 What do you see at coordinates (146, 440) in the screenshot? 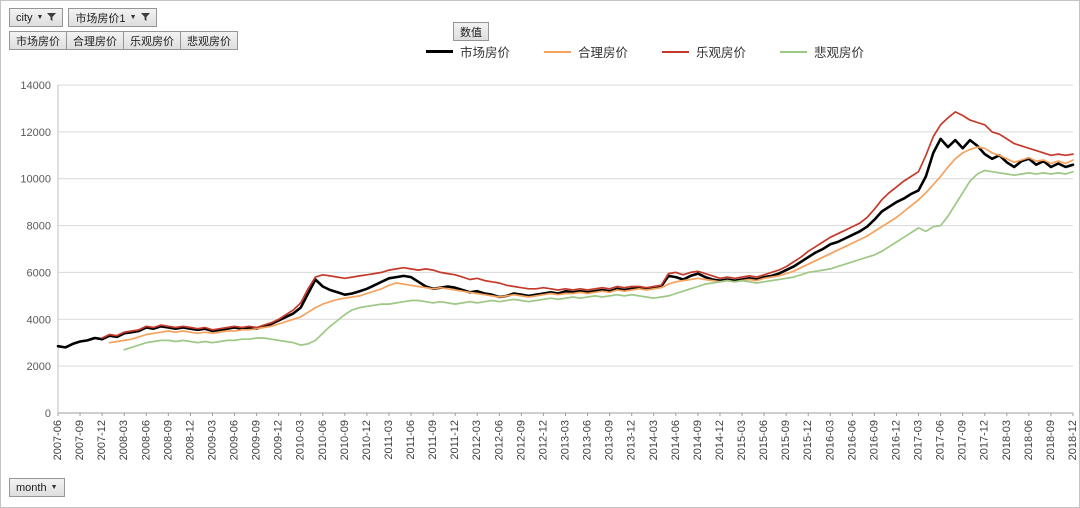
I see `x-tick-label: 2008-06` at bounding box center [146, 440].